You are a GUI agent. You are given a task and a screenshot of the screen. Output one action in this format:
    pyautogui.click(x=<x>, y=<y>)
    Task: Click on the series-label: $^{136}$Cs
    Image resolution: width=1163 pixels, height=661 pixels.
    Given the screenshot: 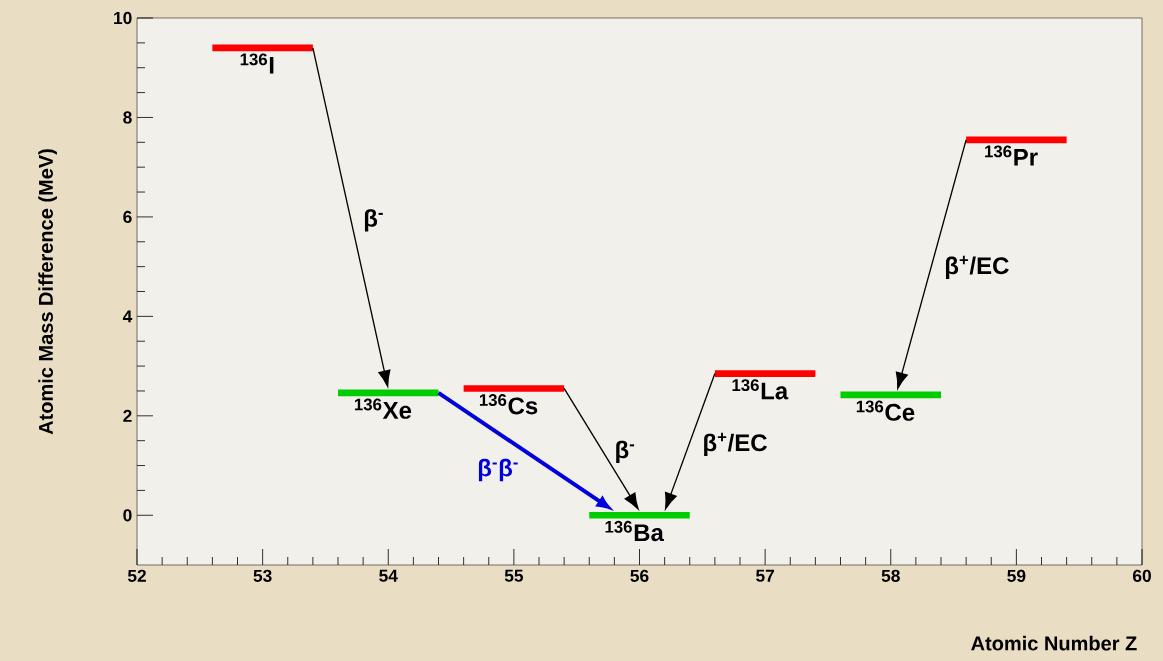 What is the action you would take?
    pyautogui.click(x=508, y=404)
    